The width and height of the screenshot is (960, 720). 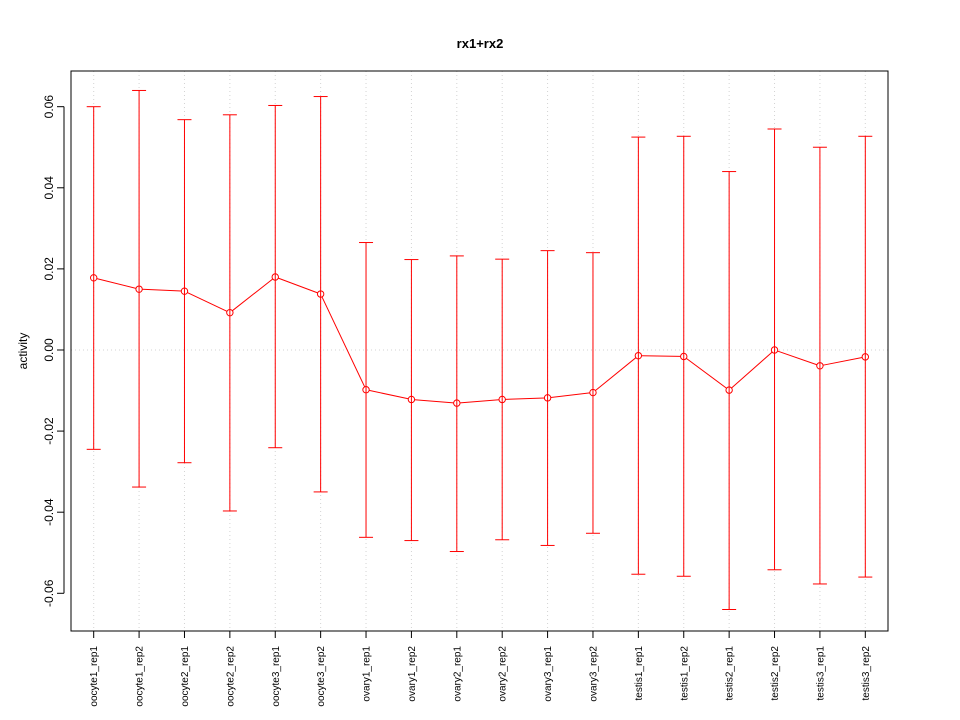 I want to click on x-tick-label: testis3_rep1, so click(x=820, y=673).